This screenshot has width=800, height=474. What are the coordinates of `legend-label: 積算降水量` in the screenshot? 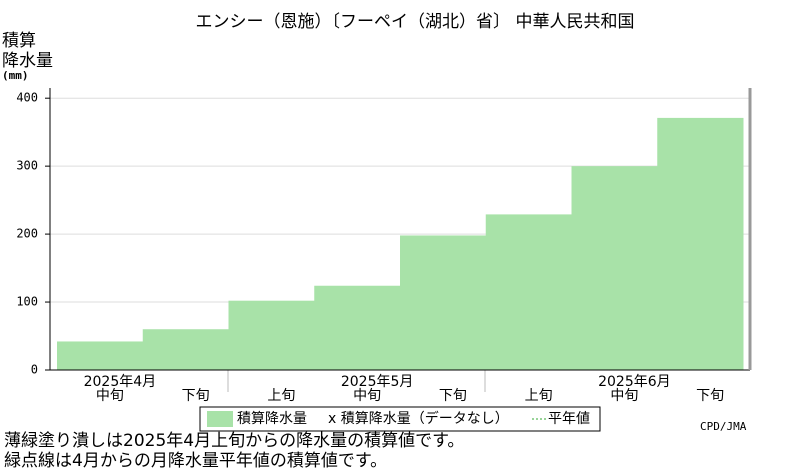 It's located at (272, 419).